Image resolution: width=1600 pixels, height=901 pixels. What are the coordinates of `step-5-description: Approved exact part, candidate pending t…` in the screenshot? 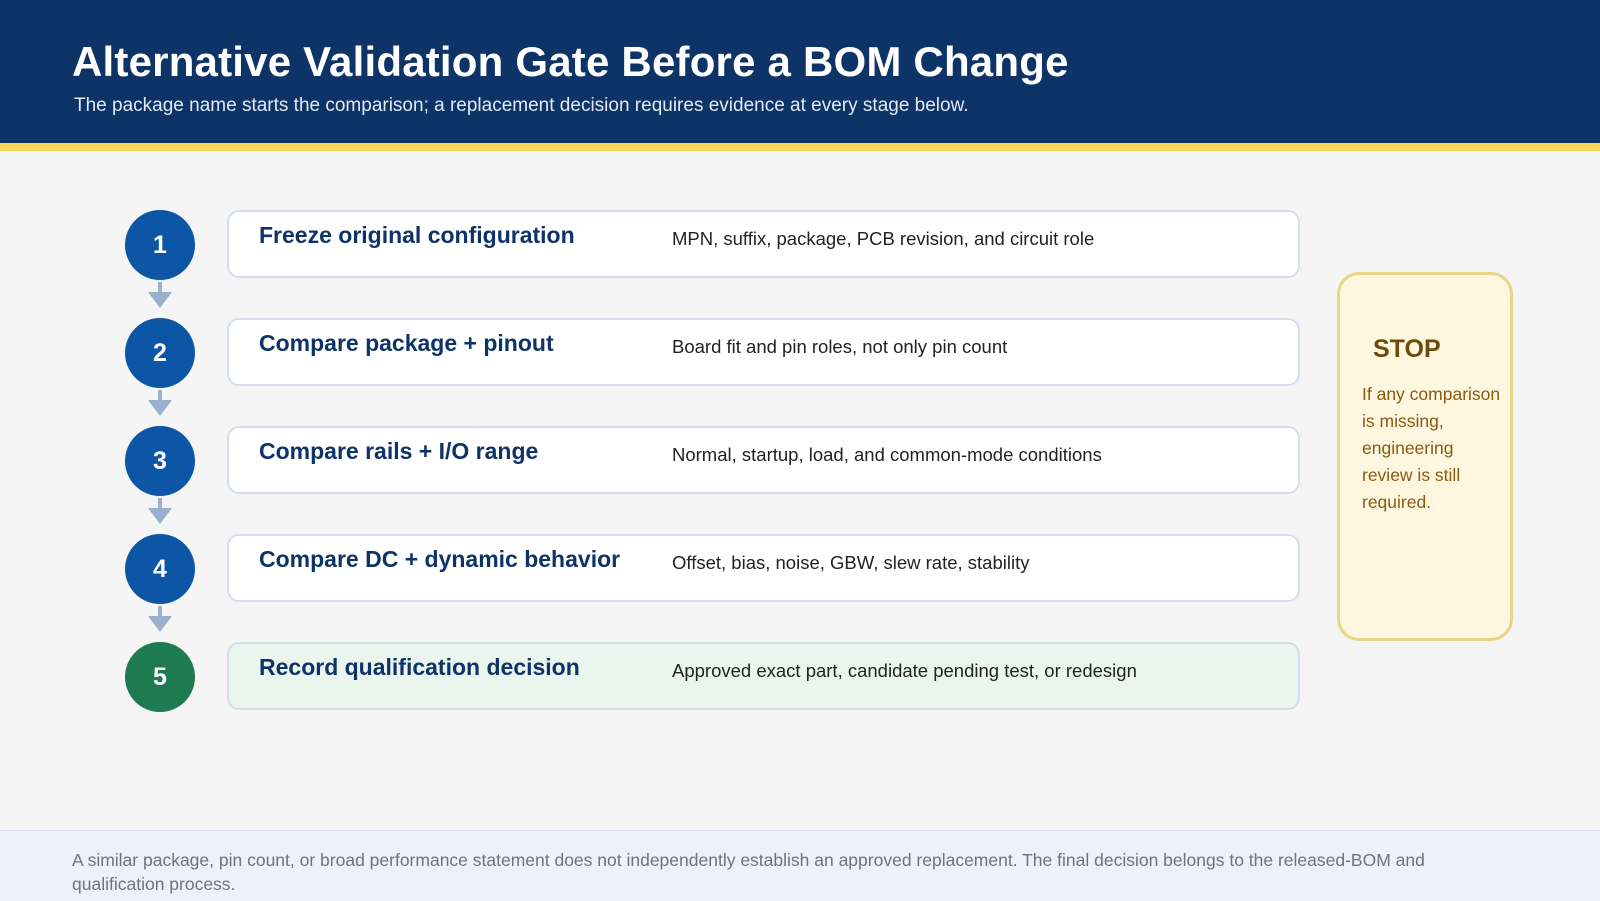 It's located at (904, 670).